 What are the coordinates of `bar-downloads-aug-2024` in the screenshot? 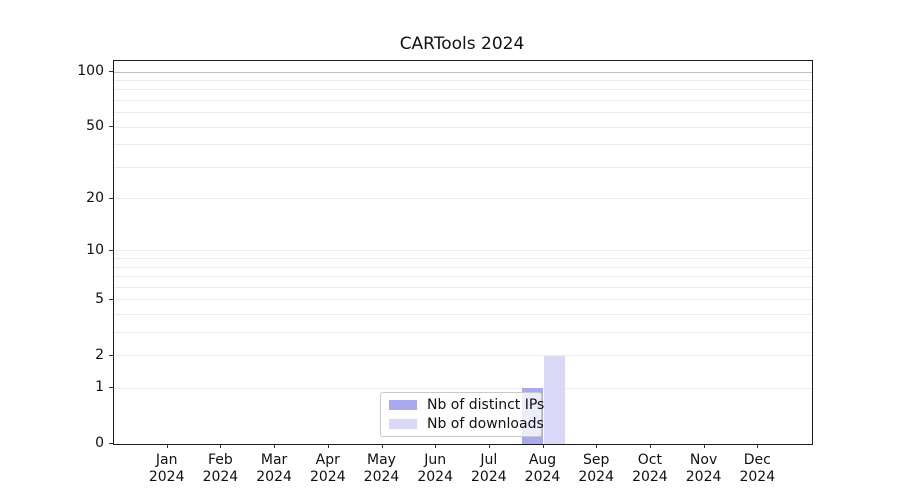 It's located at (554, 399).